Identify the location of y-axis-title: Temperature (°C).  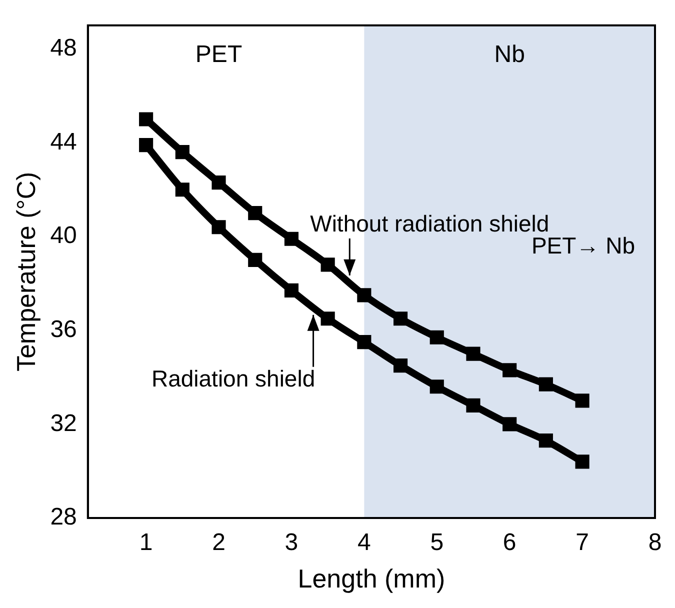
(25, 272).